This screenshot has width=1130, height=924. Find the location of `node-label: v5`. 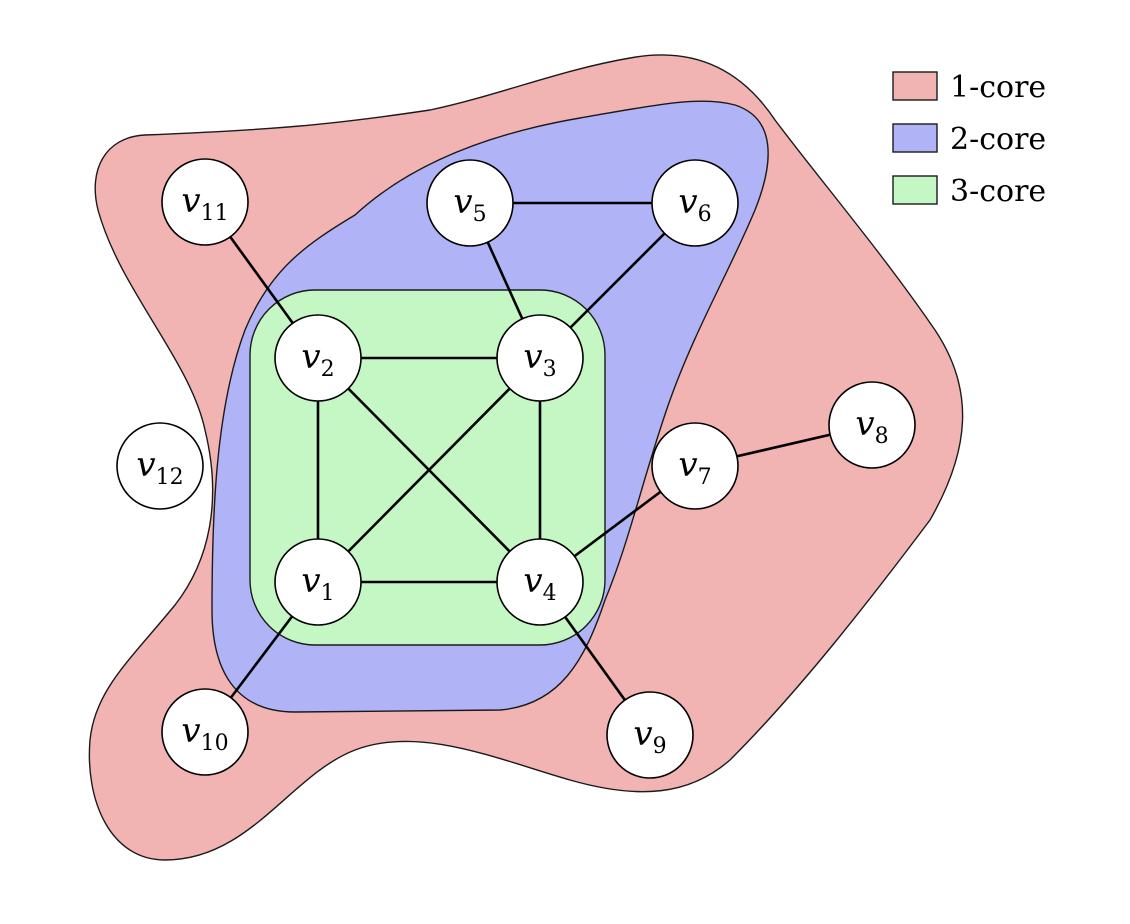

node-label: v5 is located at coordinates (469, 204).